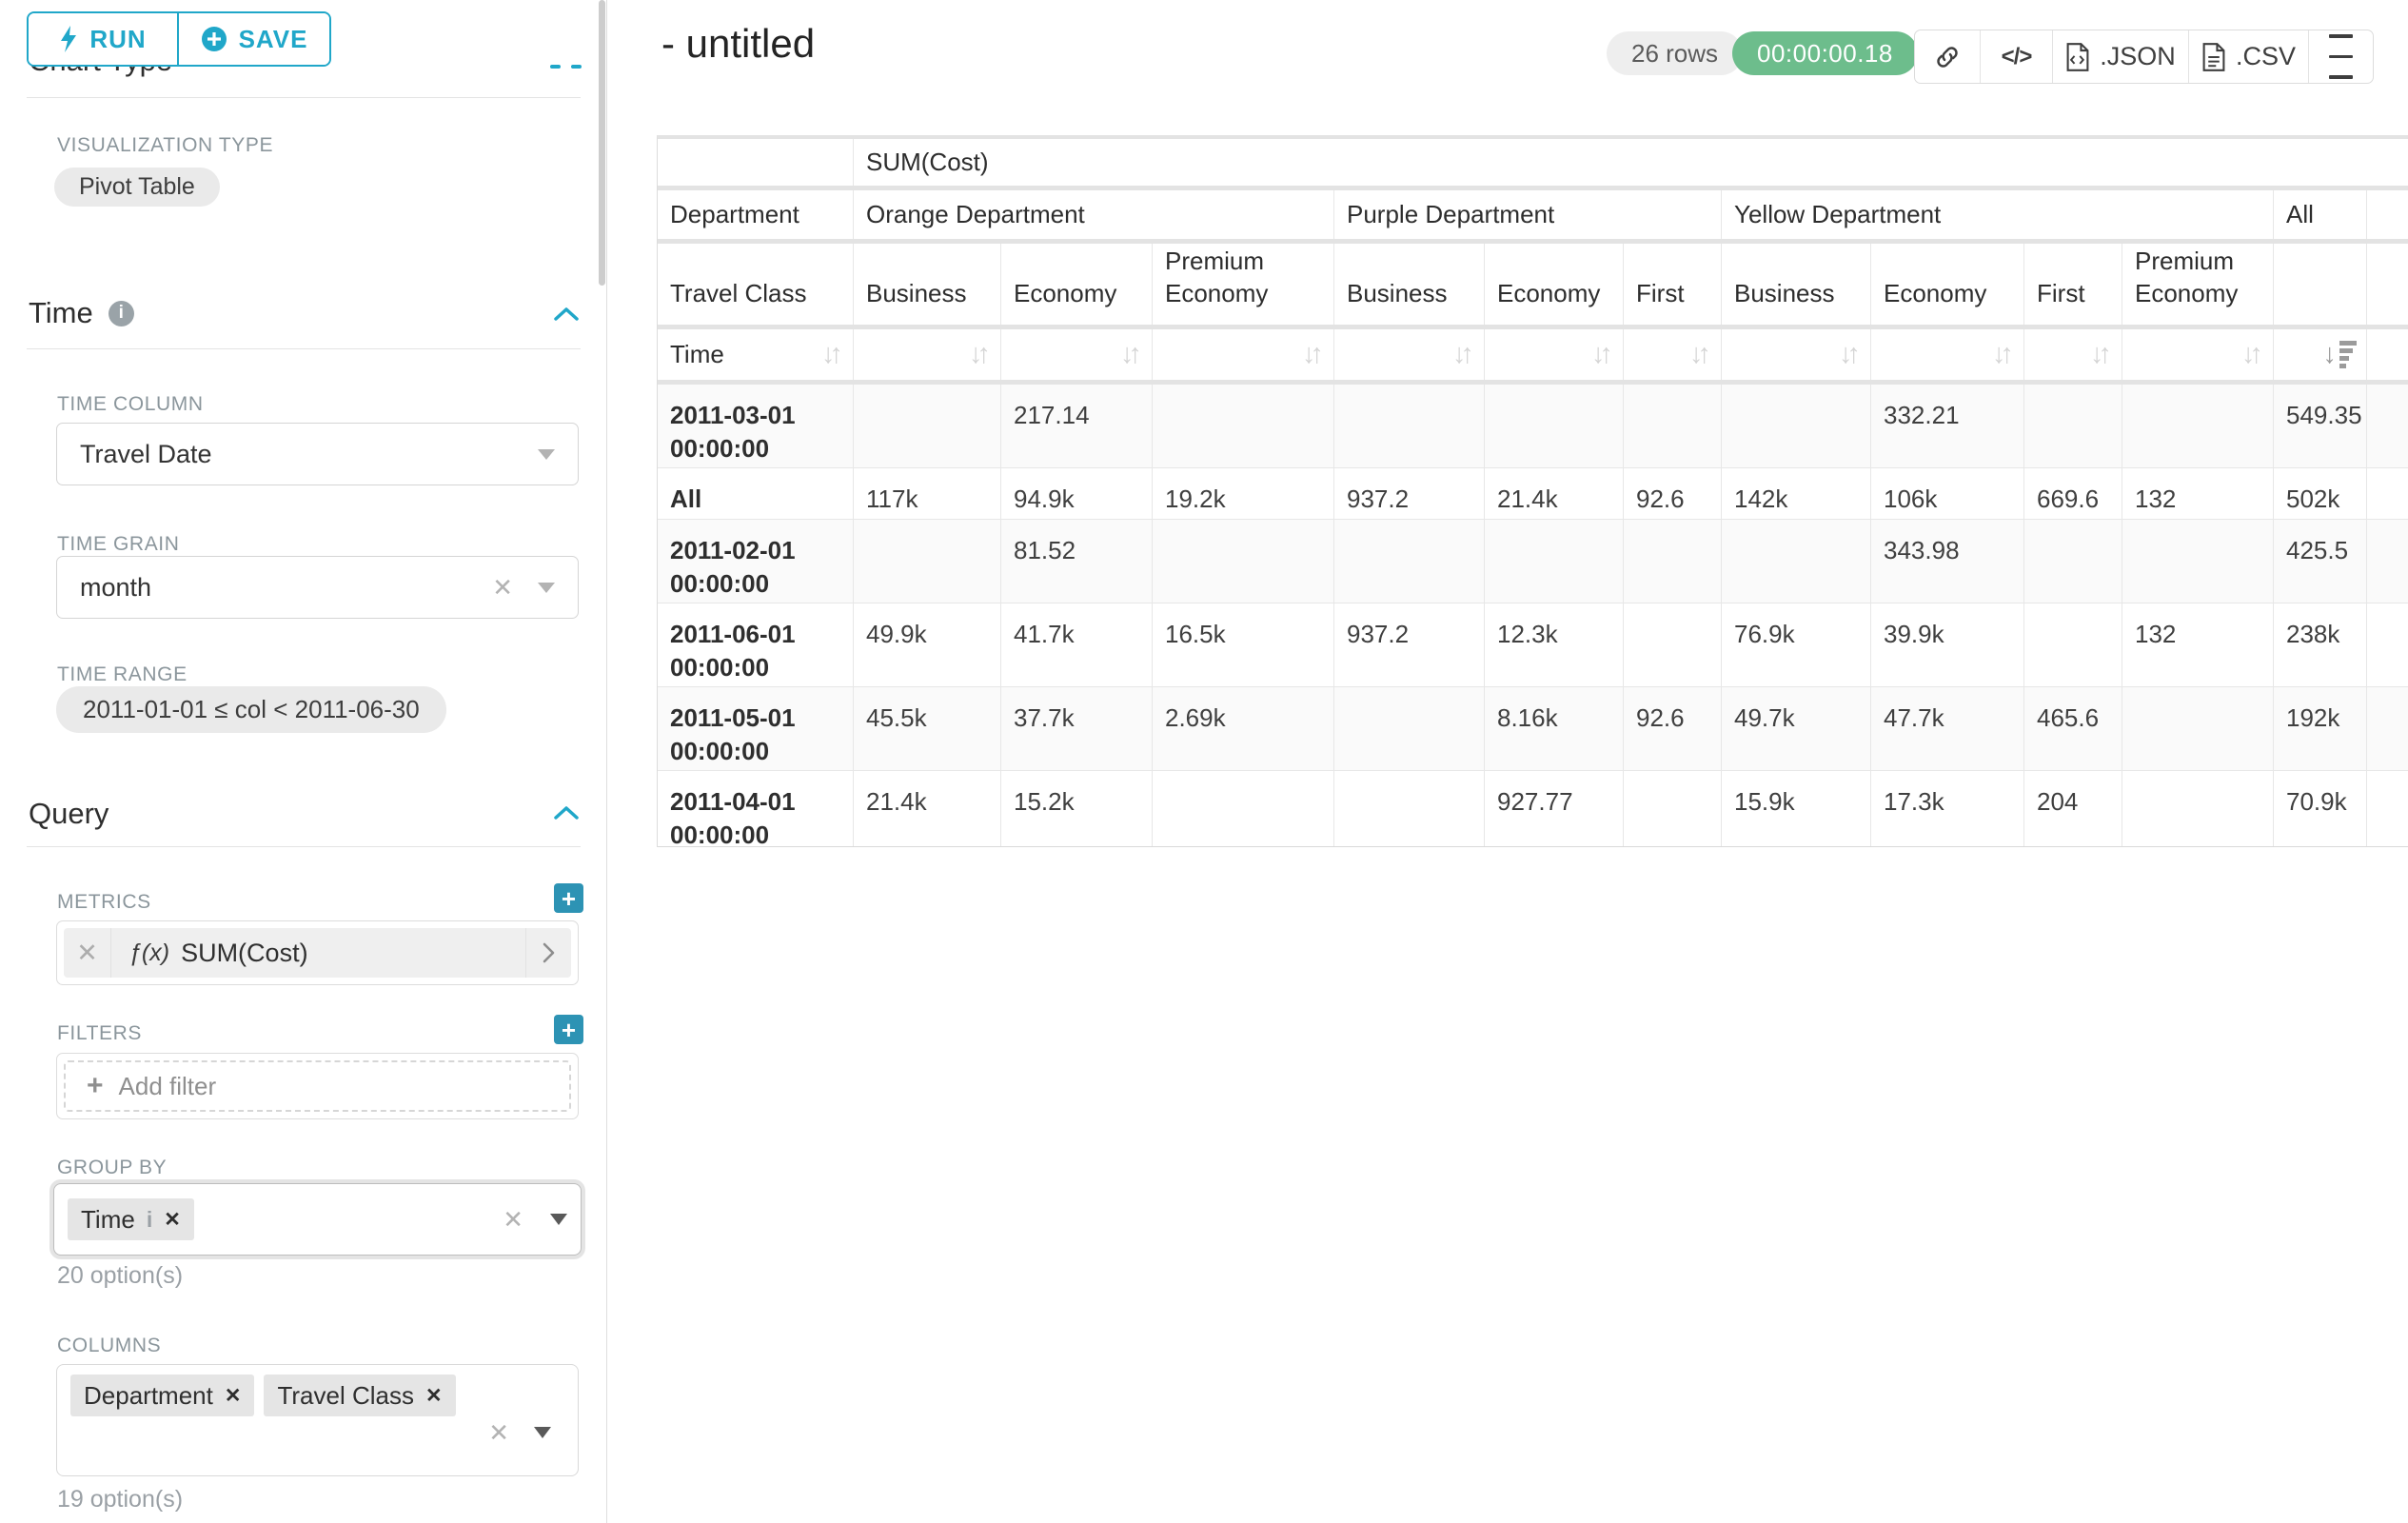 The height and width of the screenshot is (1523, 2408). Describe the element at coordinates (146, 454) in the screenshot. I see `time-column-value: Travel Date` at that location.